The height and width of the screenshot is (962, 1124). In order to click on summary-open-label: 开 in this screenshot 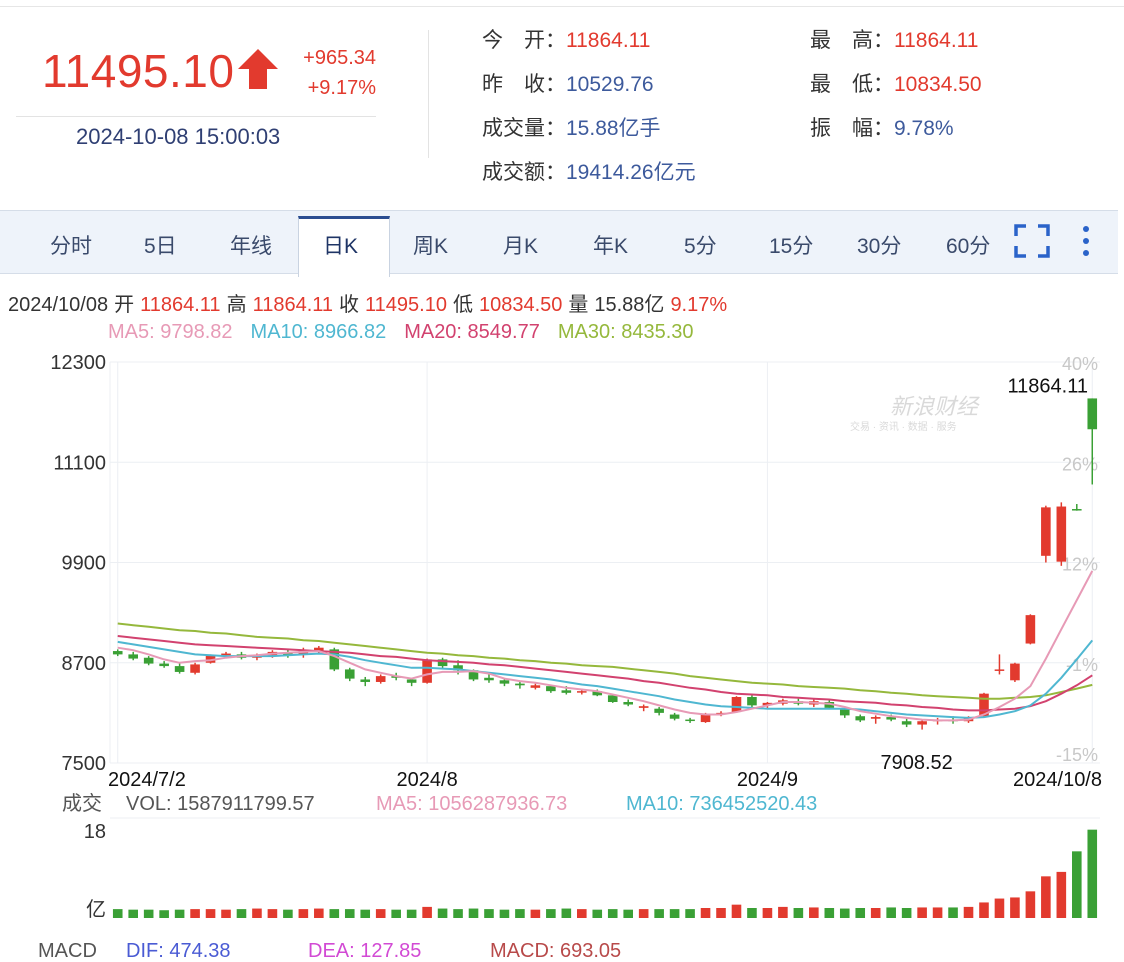, I will do `click(124, 305)`.